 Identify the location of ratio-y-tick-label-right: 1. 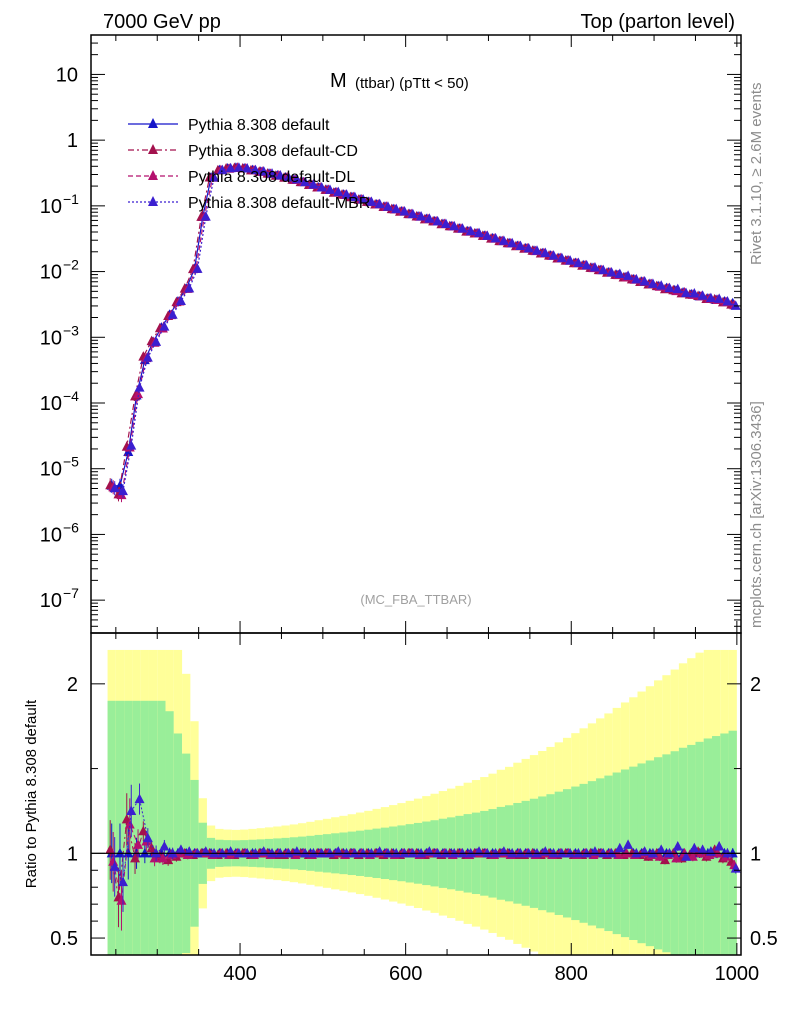
(755, 854).